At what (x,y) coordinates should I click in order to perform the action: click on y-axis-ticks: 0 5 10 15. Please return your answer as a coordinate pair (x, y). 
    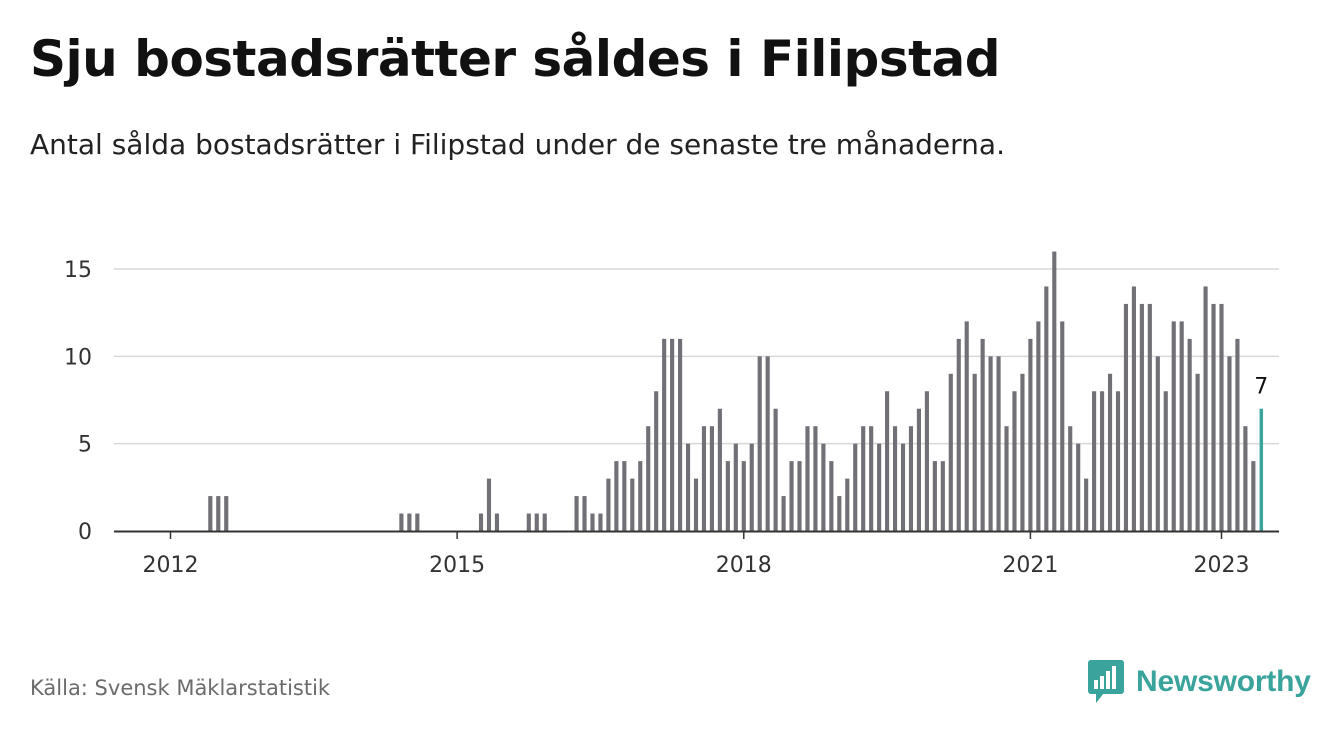
    Looking at the image, I should click on (78, 401).